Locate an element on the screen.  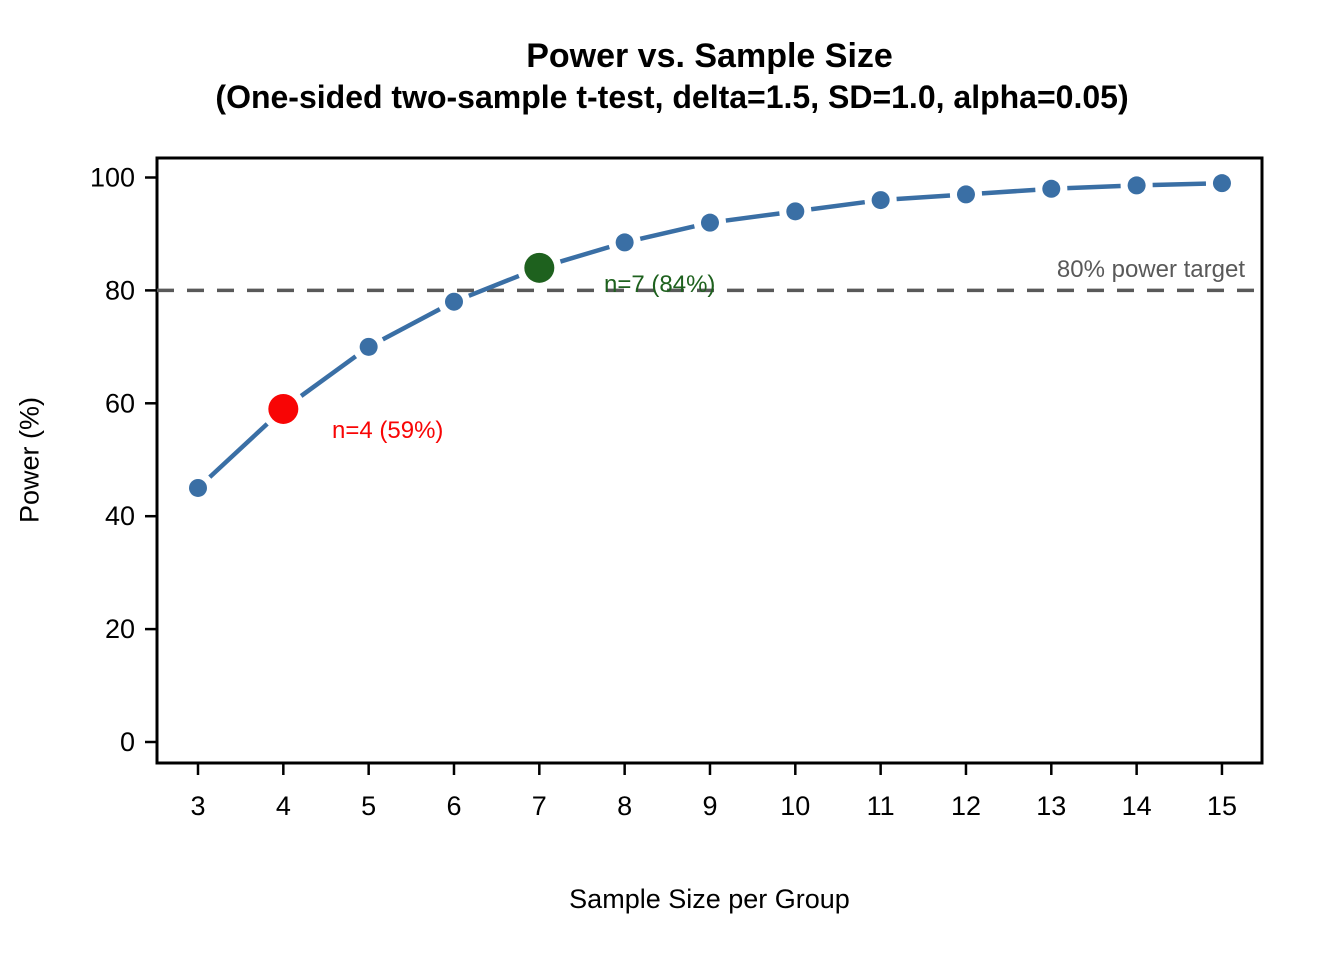
x-axis-tick-label: 7 is located at coordinates (539, 806).